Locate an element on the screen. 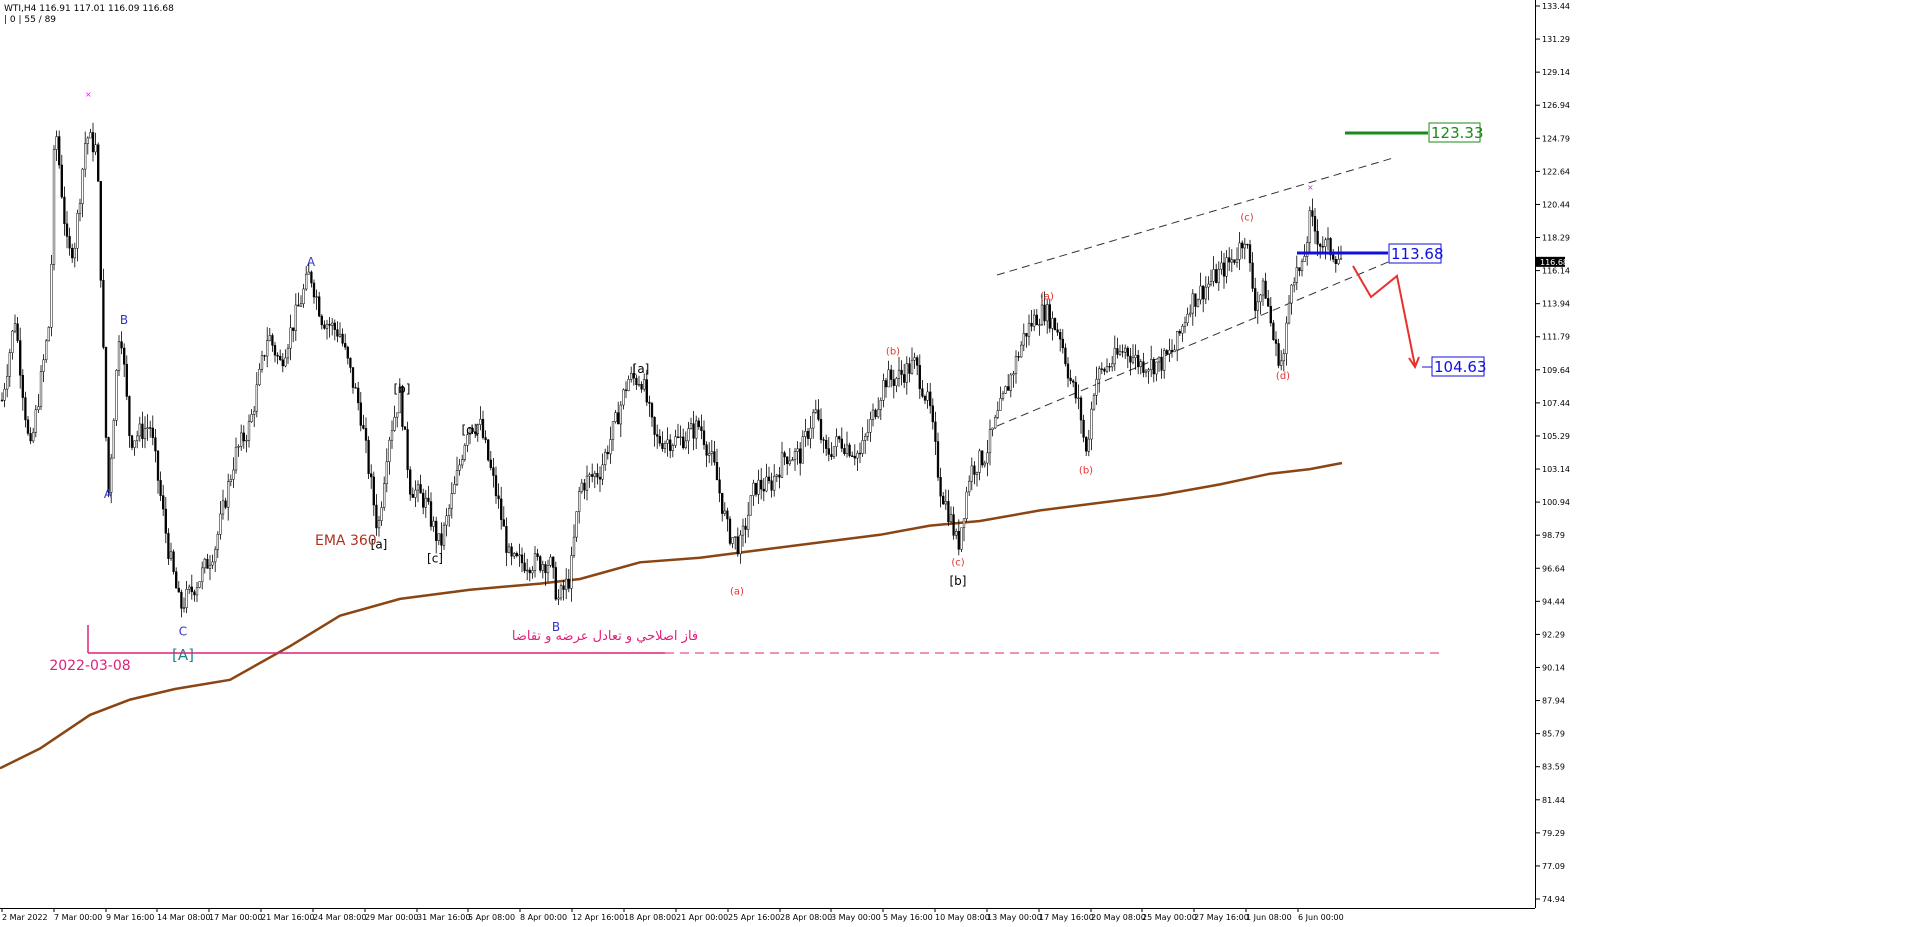  x-tick-label: 24 Mar 08:00 is located at coordinates (339, 917).